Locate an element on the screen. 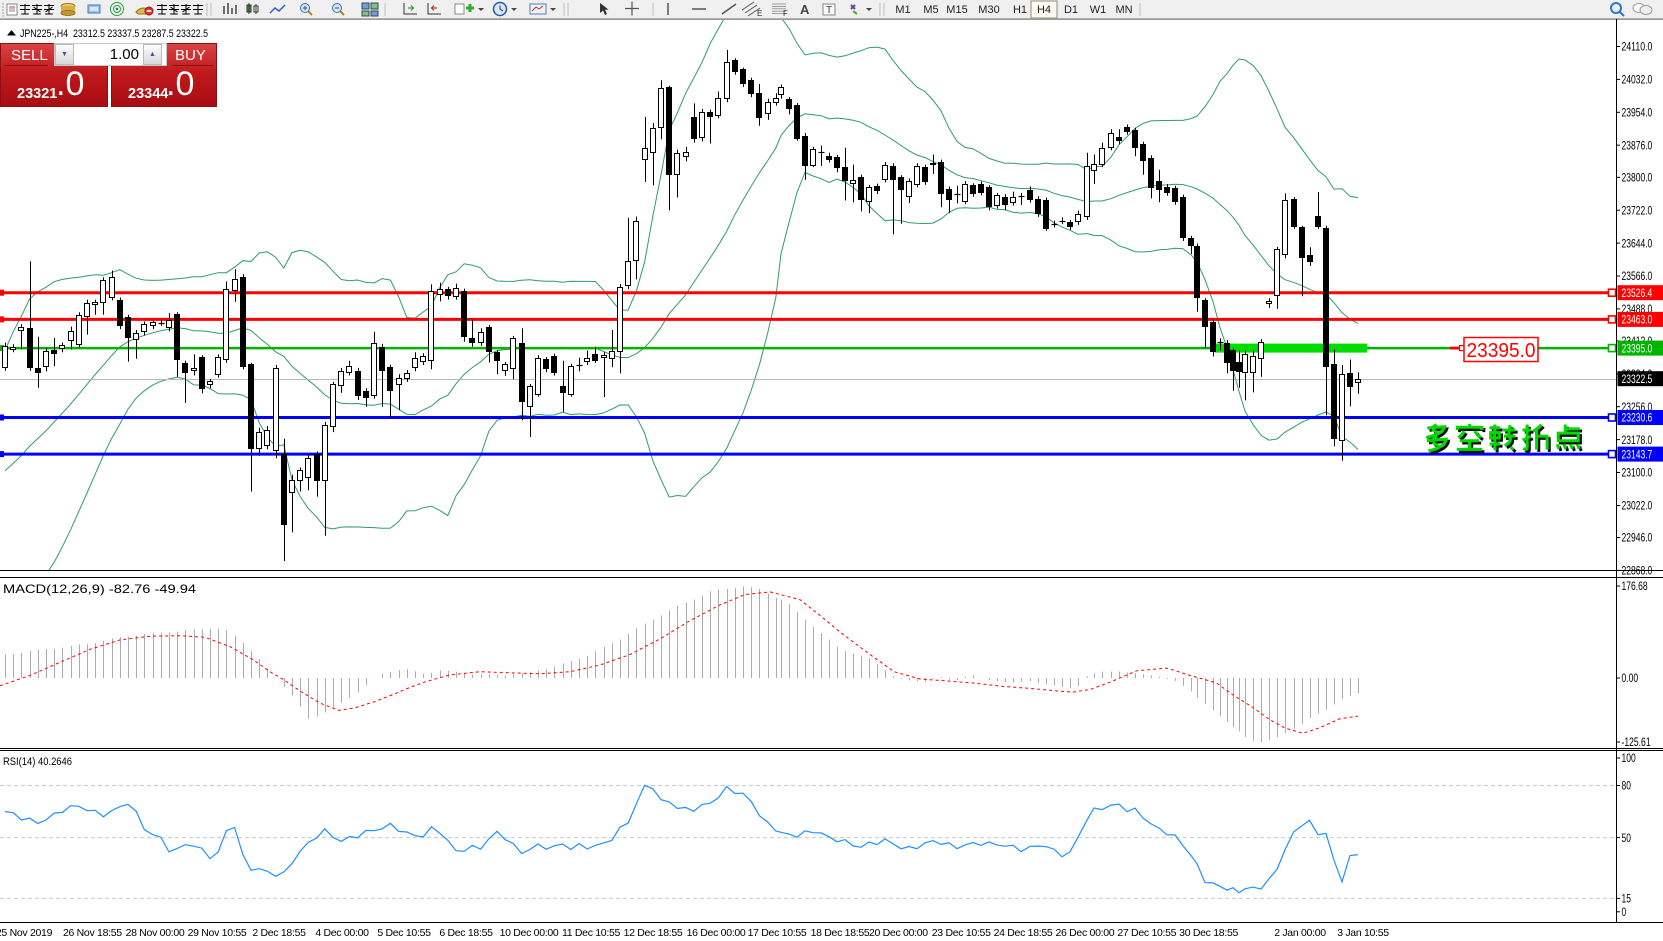 The image size is (1663, 941). svg-text: 16 Dec 00:00 is located at coordinates (716, 933).